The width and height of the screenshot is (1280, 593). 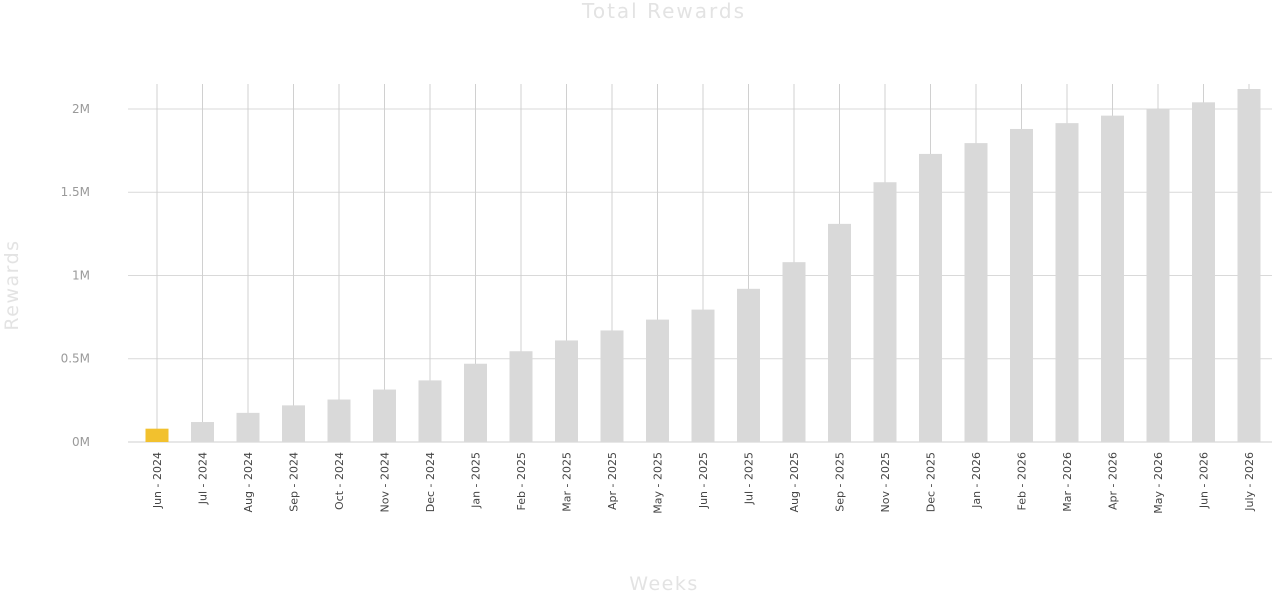 I want to click on x-tick-label: Jul - 2025, so click(x=749, y=478).